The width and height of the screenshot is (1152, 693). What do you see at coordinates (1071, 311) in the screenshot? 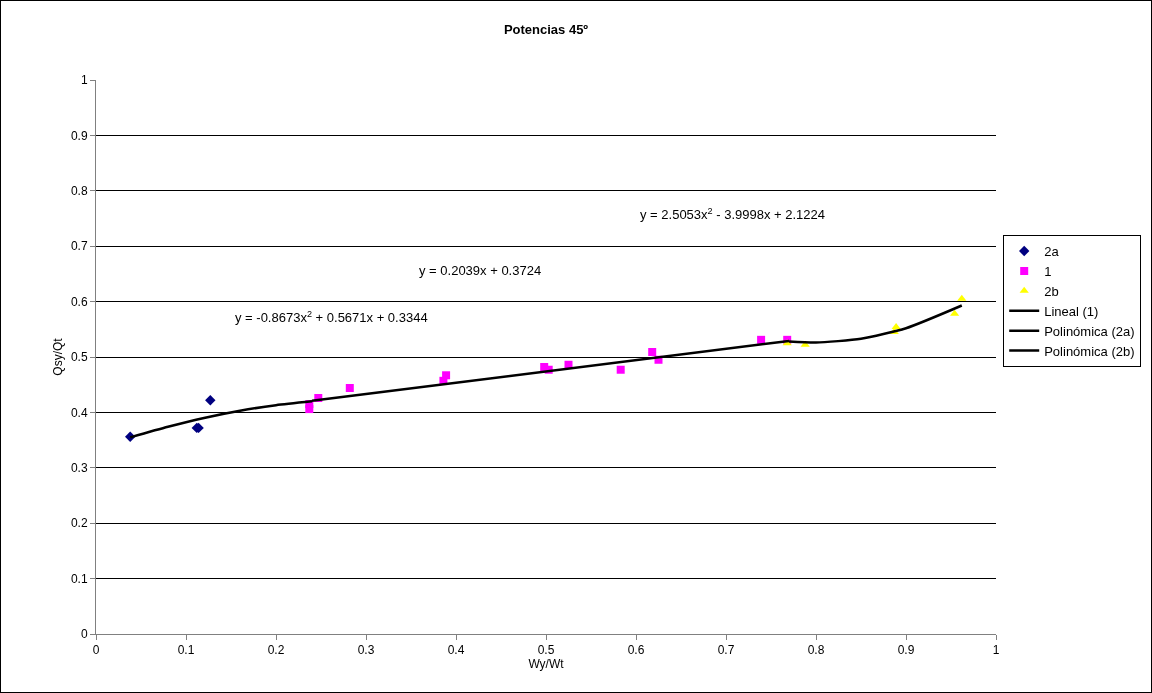
I see `legend-label: Lineal (1)` at bounding box center [1071, 311].